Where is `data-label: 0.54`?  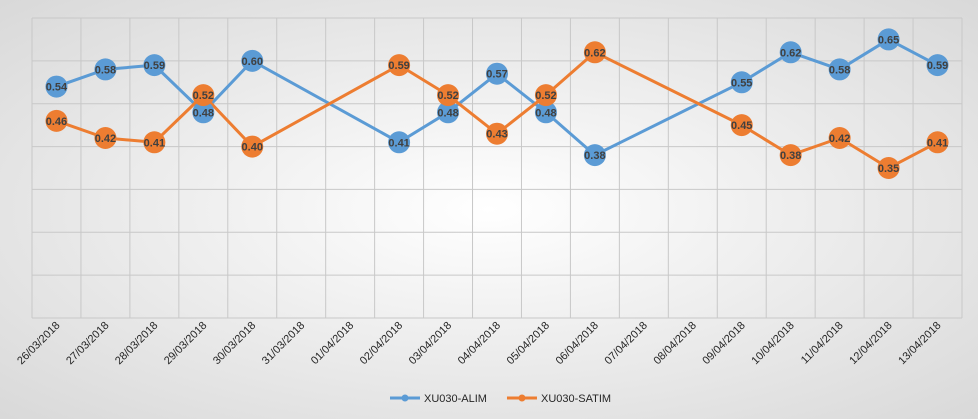
data-label: 0.54 is located at coordinates (57, 88).